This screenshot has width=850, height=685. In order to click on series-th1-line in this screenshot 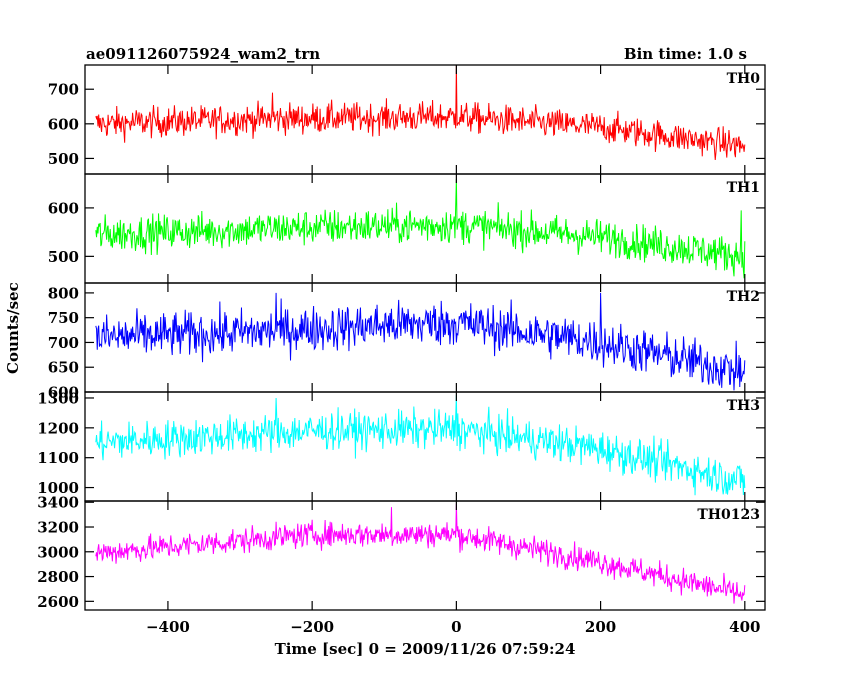, I will do `click(420, 228)`.